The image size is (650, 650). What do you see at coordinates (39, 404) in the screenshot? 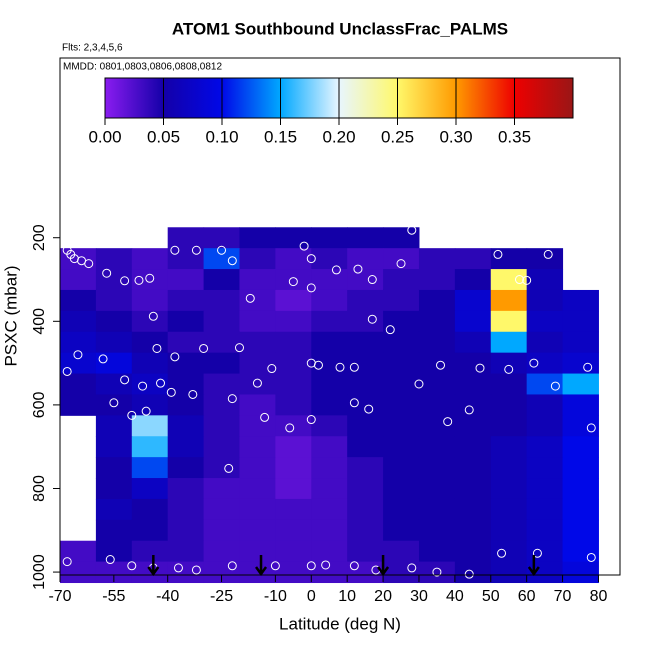
I see `y-tick-label: 600` at bounding box center [39, 404].